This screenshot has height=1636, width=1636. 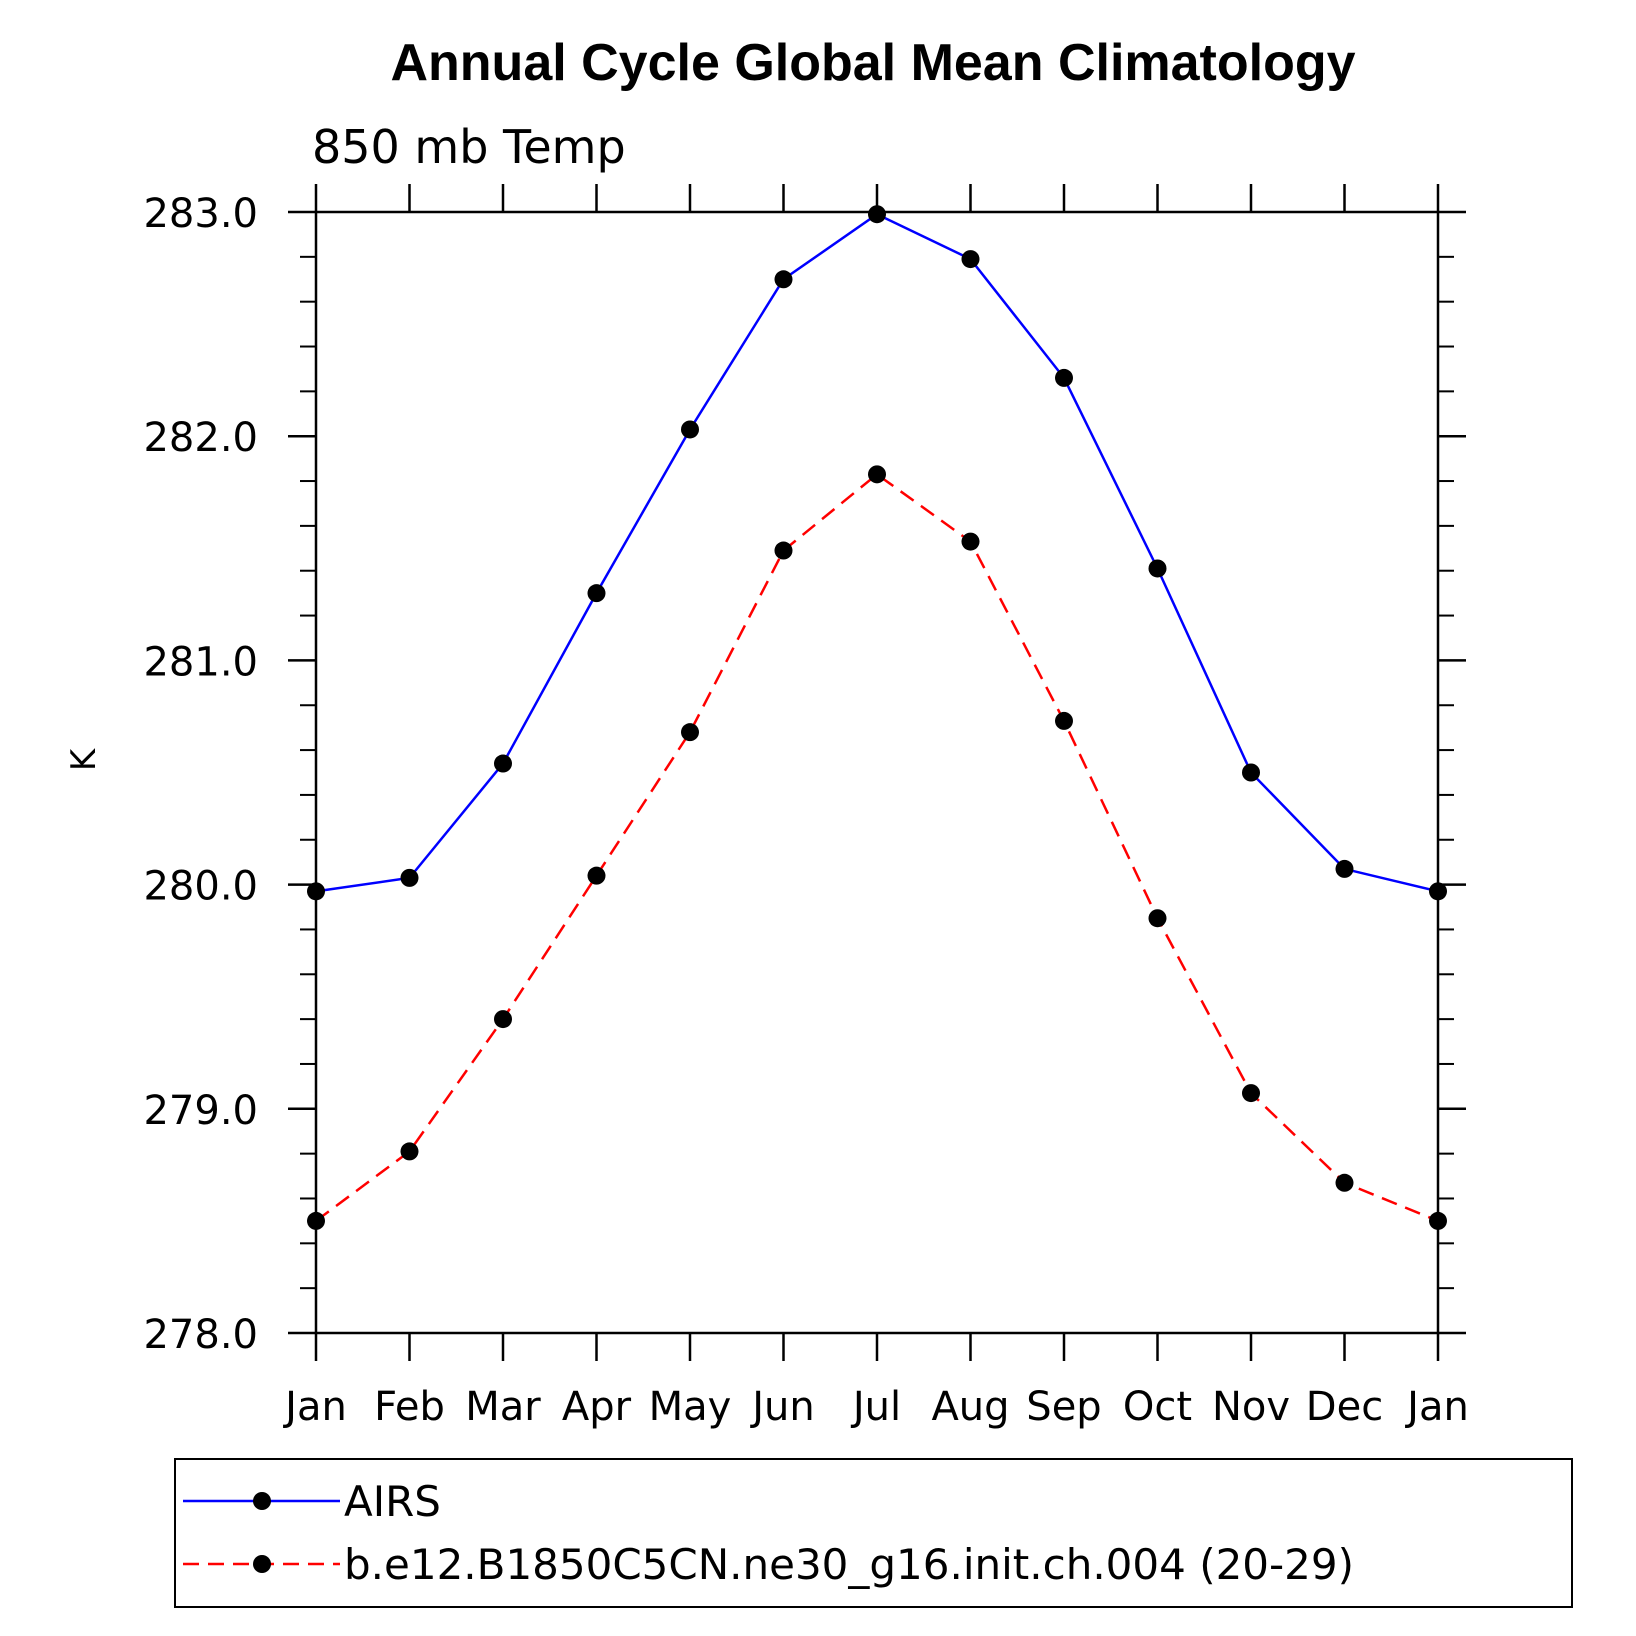 I want to click on x-tick-label: Nov, so click(x=1251, y=1407).